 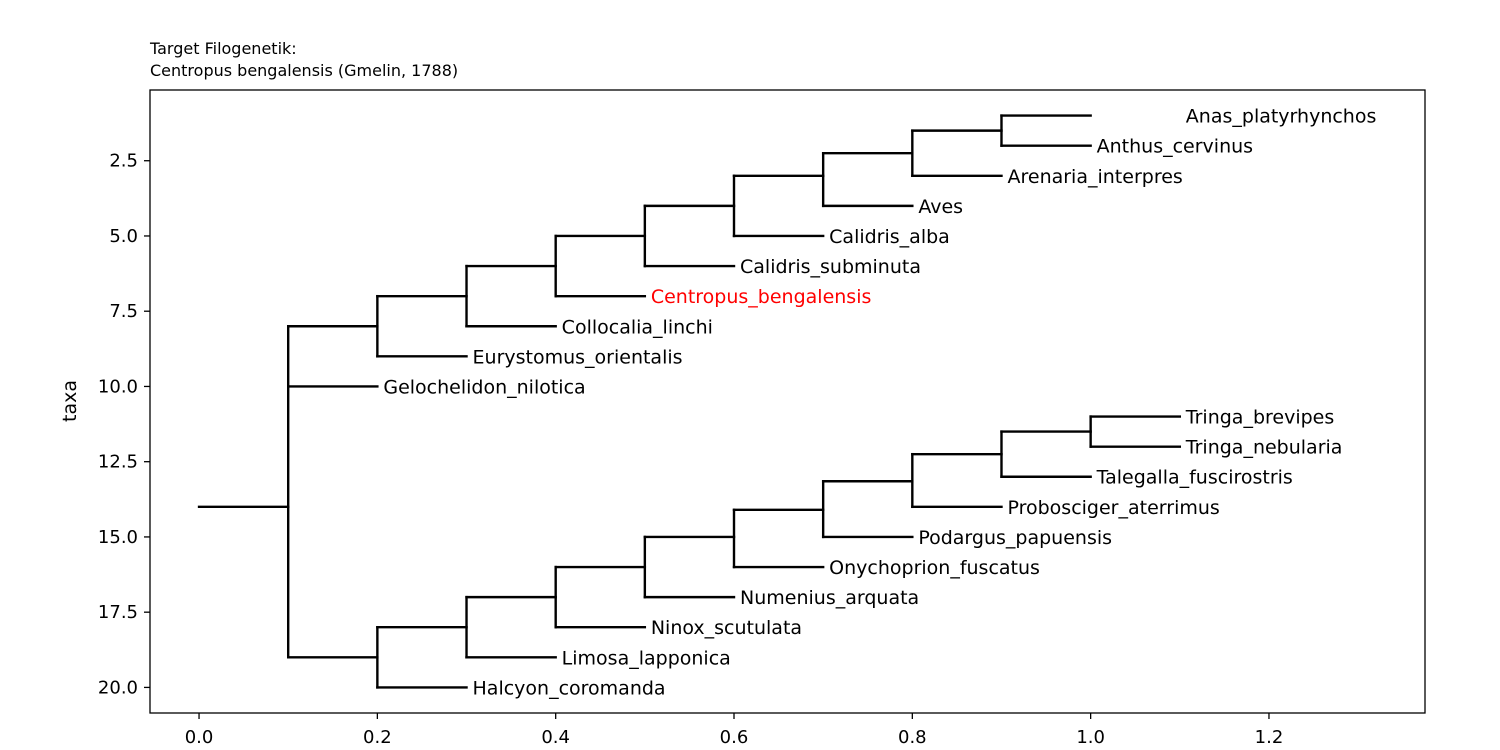 I want to click on y-tick-label: 10.0, so click(x=118, y=386).